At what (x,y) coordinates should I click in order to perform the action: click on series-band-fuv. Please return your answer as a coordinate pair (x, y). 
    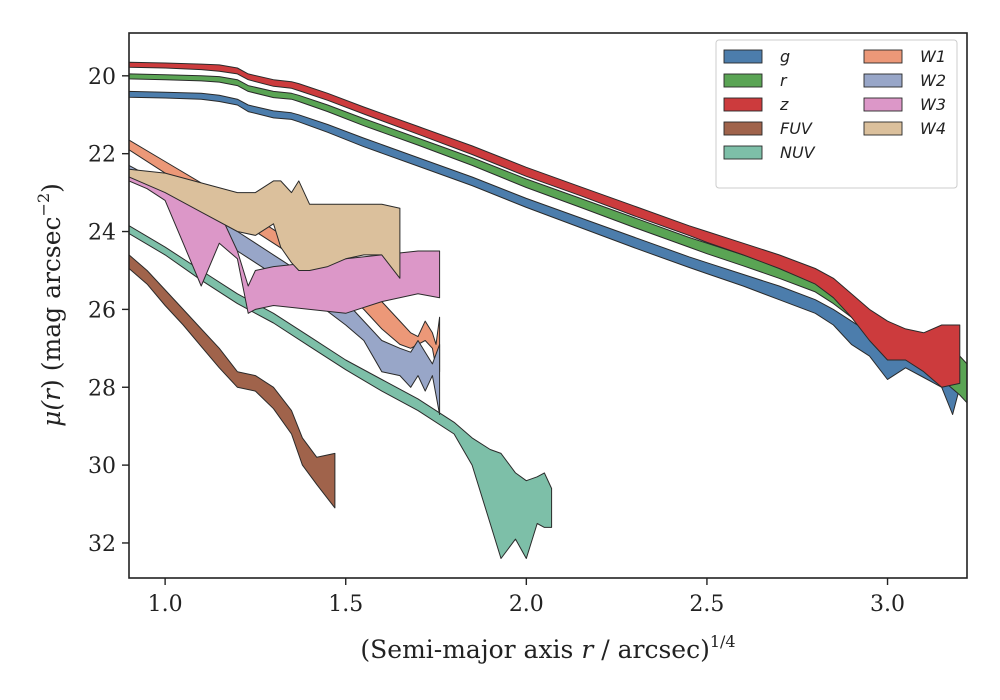
    Looking at the image, I should click on (232, 381).